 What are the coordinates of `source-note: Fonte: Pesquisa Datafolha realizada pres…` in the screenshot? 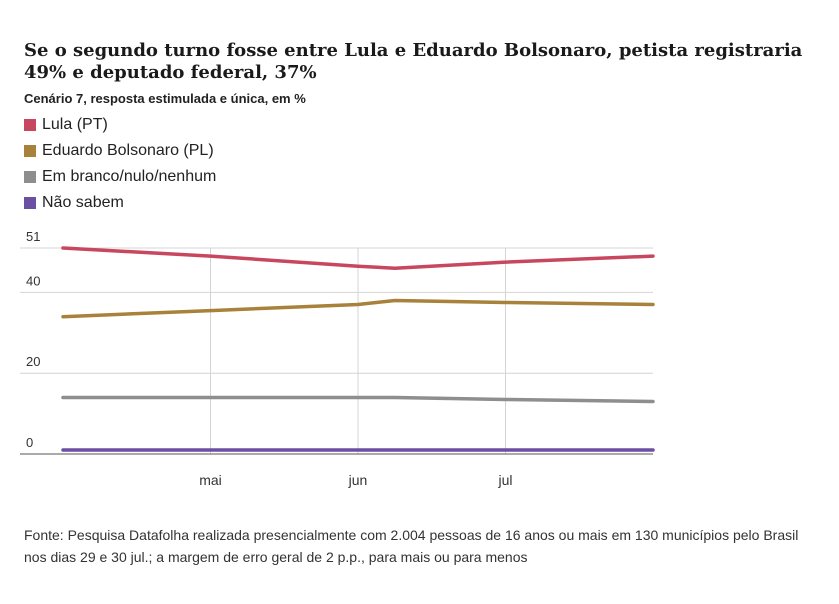 It's located at (411, 546).